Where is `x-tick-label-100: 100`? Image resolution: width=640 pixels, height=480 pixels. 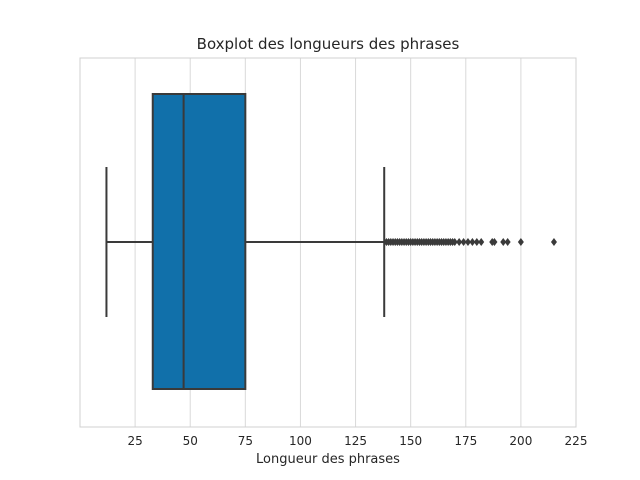 x-tick-label-100: 100 is located at coordinates (300, 441).